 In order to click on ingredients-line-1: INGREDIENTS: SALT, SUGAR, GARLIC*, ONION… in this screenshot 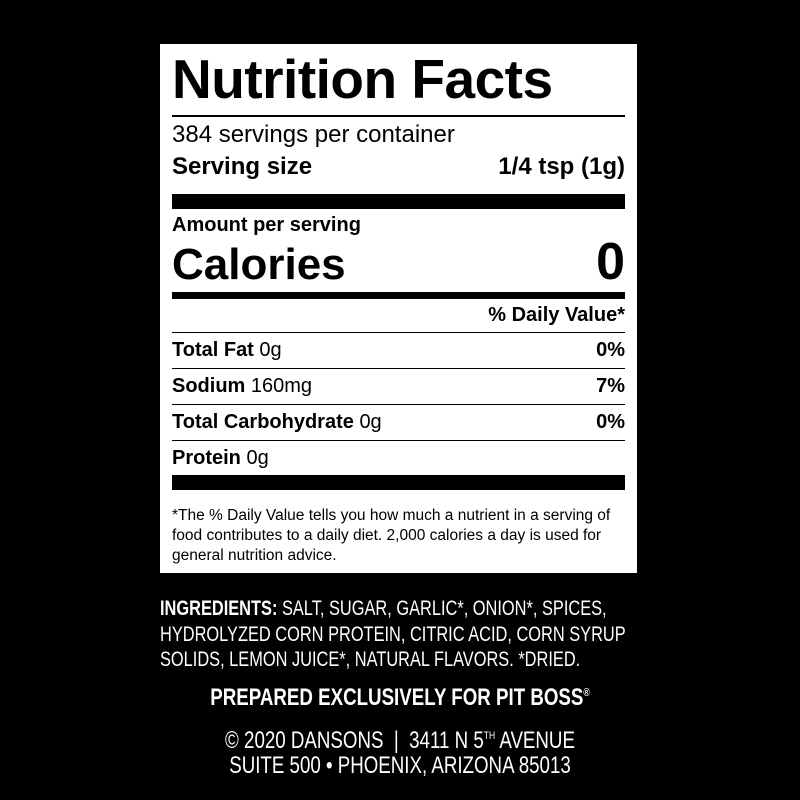, I will do `click(383, 609)`.